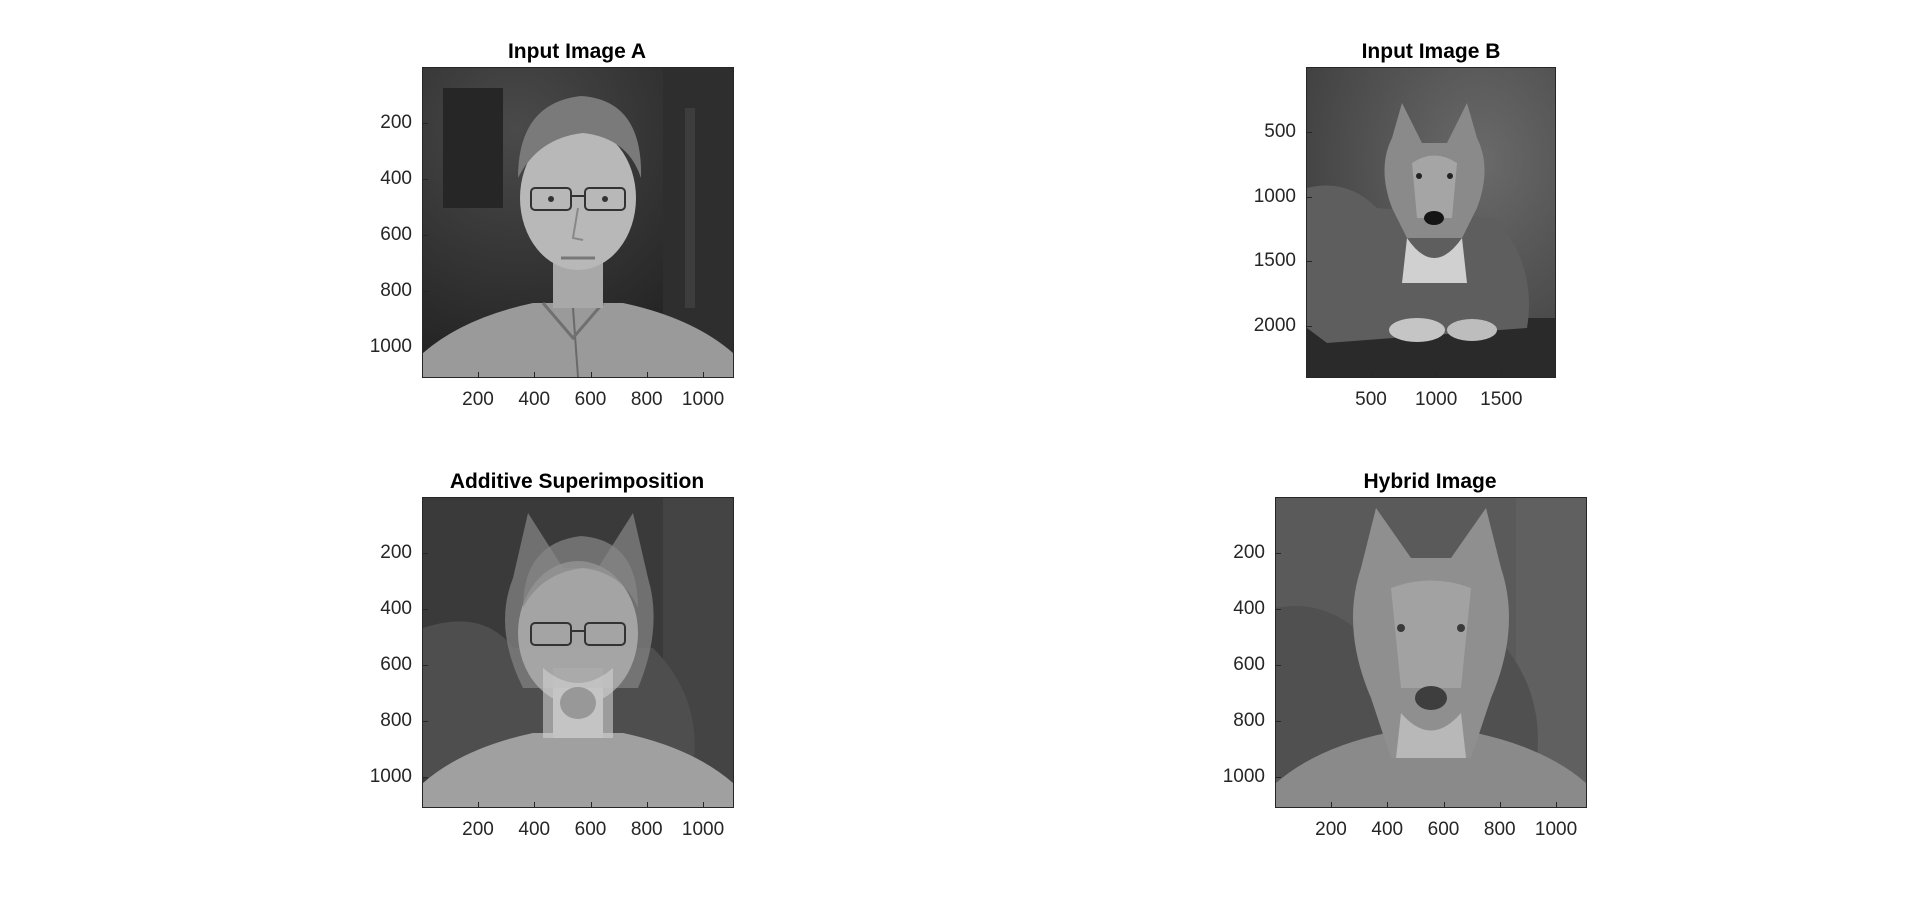 The height and width of the screenshot is (899, 1920). What do you see at coordinates (1430, 481) in the screenshot?
I see `panel-title: Hybrid Image` at bounding box center [1430, 481].